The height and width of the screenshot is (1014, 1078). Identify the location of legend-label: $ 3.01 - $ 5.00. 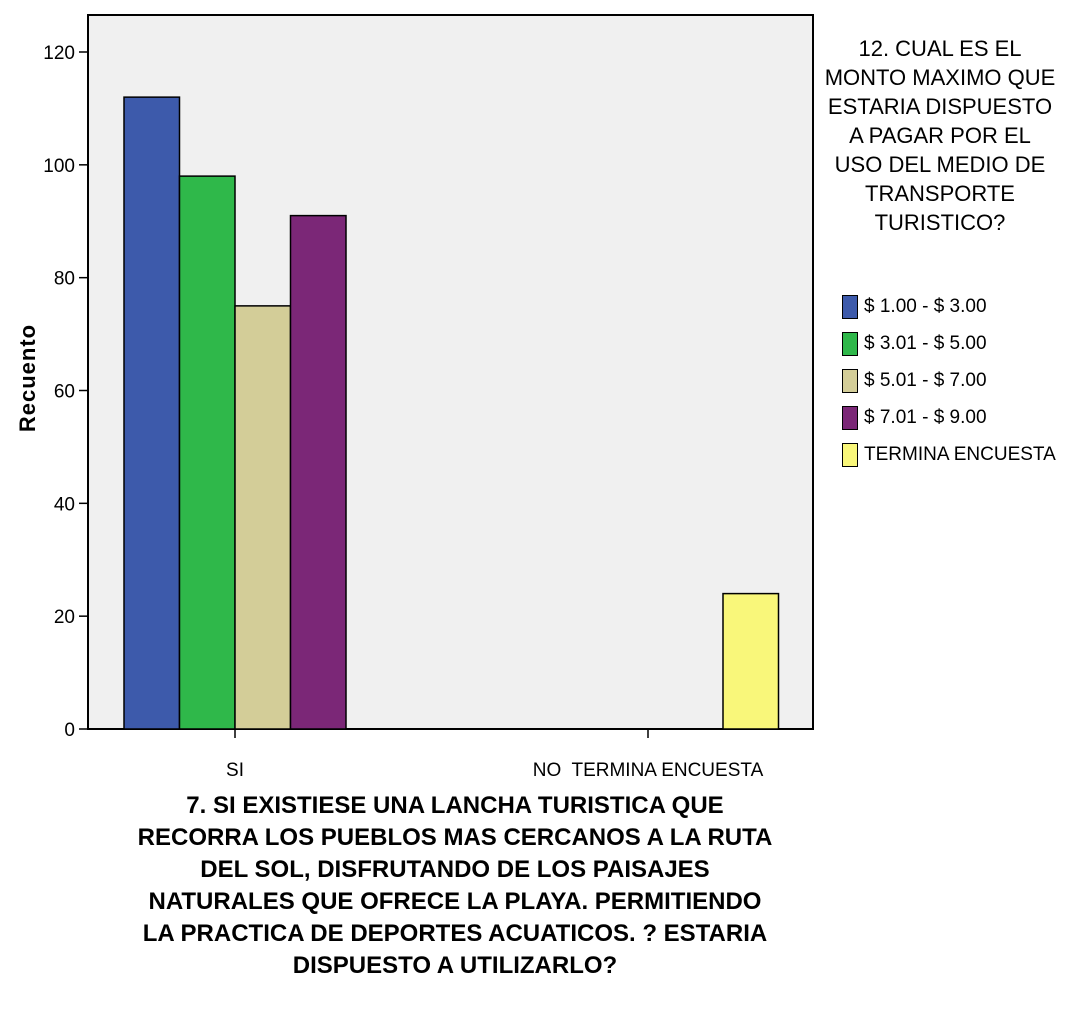
(925, 343).